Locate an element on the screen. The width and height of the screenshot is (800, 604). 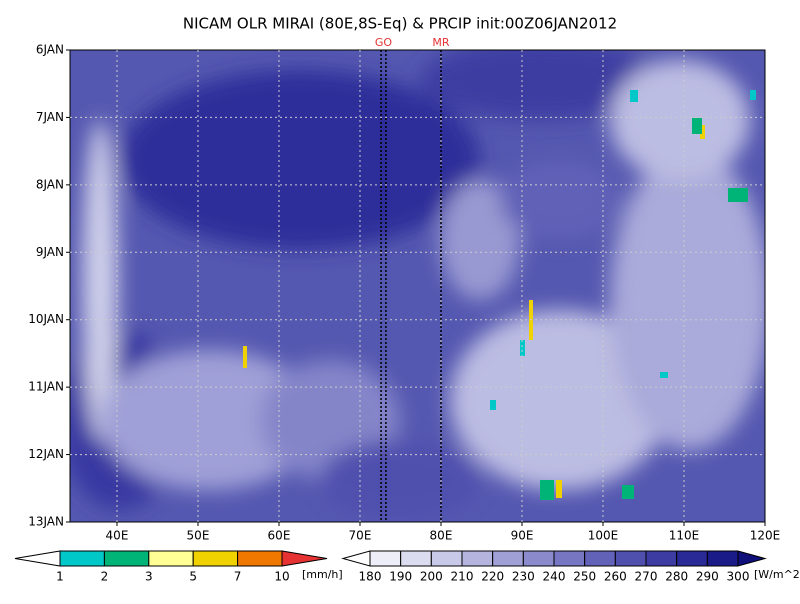
colorbar-label: 220 is located at coordinates (492, 577).